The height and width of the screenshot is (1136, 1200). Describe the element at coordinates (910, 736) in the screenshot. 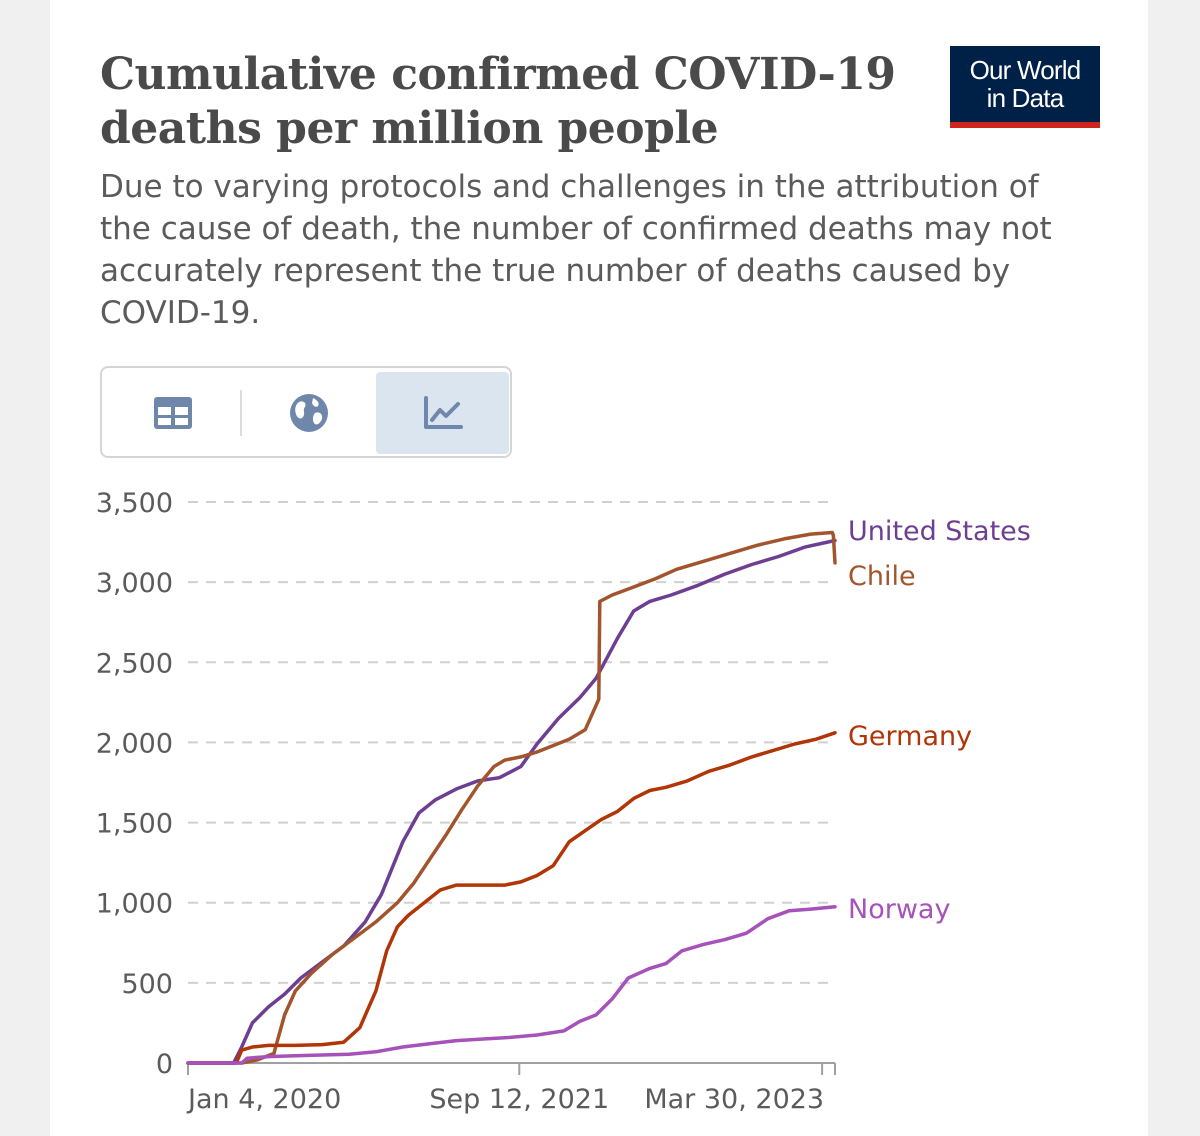

I see `series-label-germany: Germany` at that location.